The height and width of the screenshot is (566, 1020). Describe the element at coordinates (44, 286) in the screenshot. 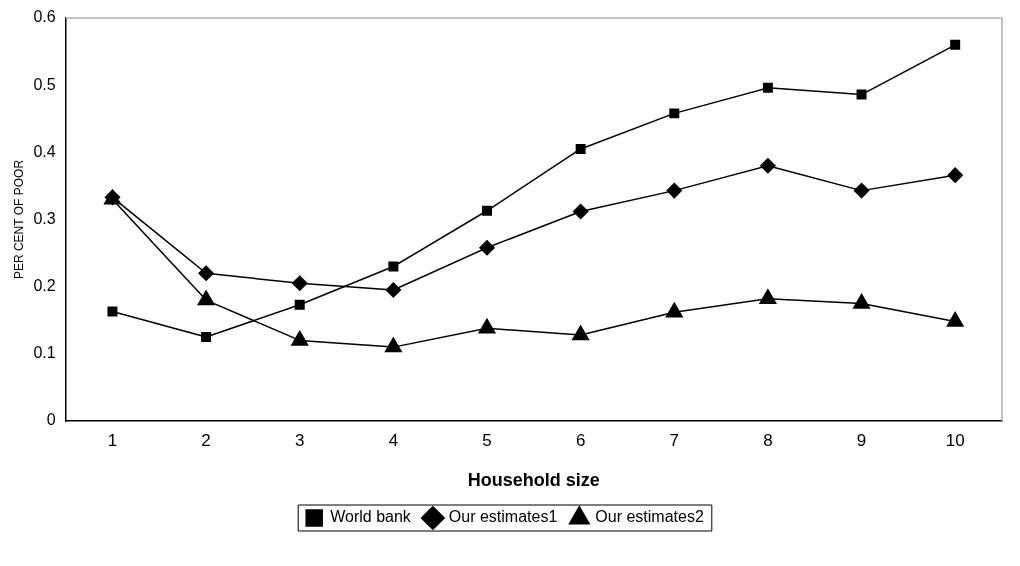

I see `y-tick-label: 0.2` at that location.